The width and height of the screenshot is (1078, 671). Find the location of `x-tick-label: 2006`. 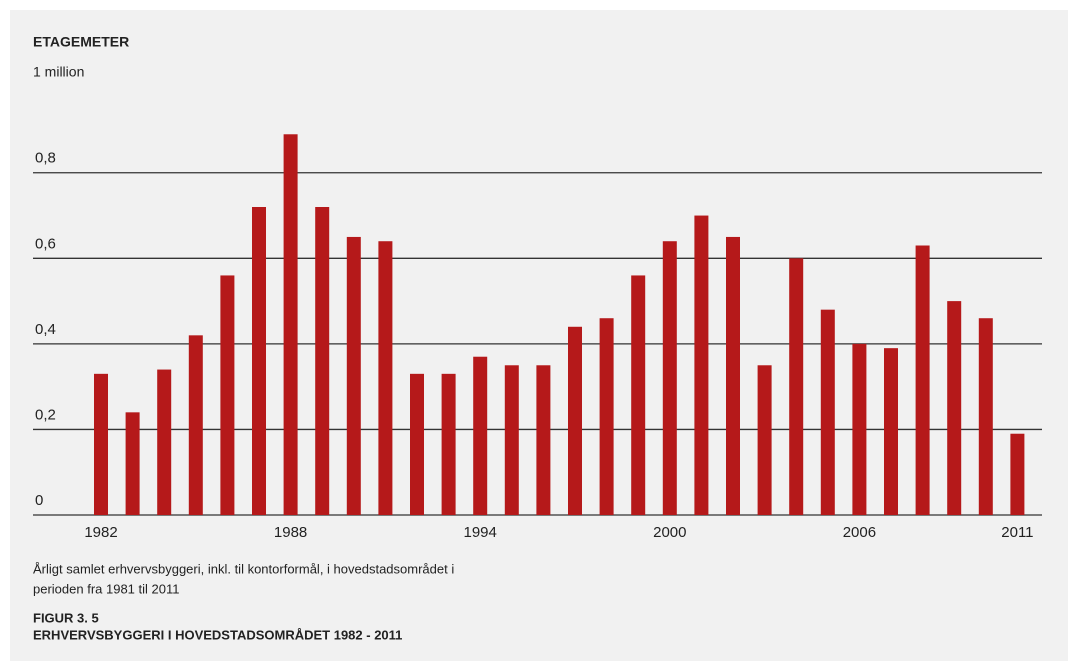

x-tick-label: 2006 is located at coordinates (859, 532).